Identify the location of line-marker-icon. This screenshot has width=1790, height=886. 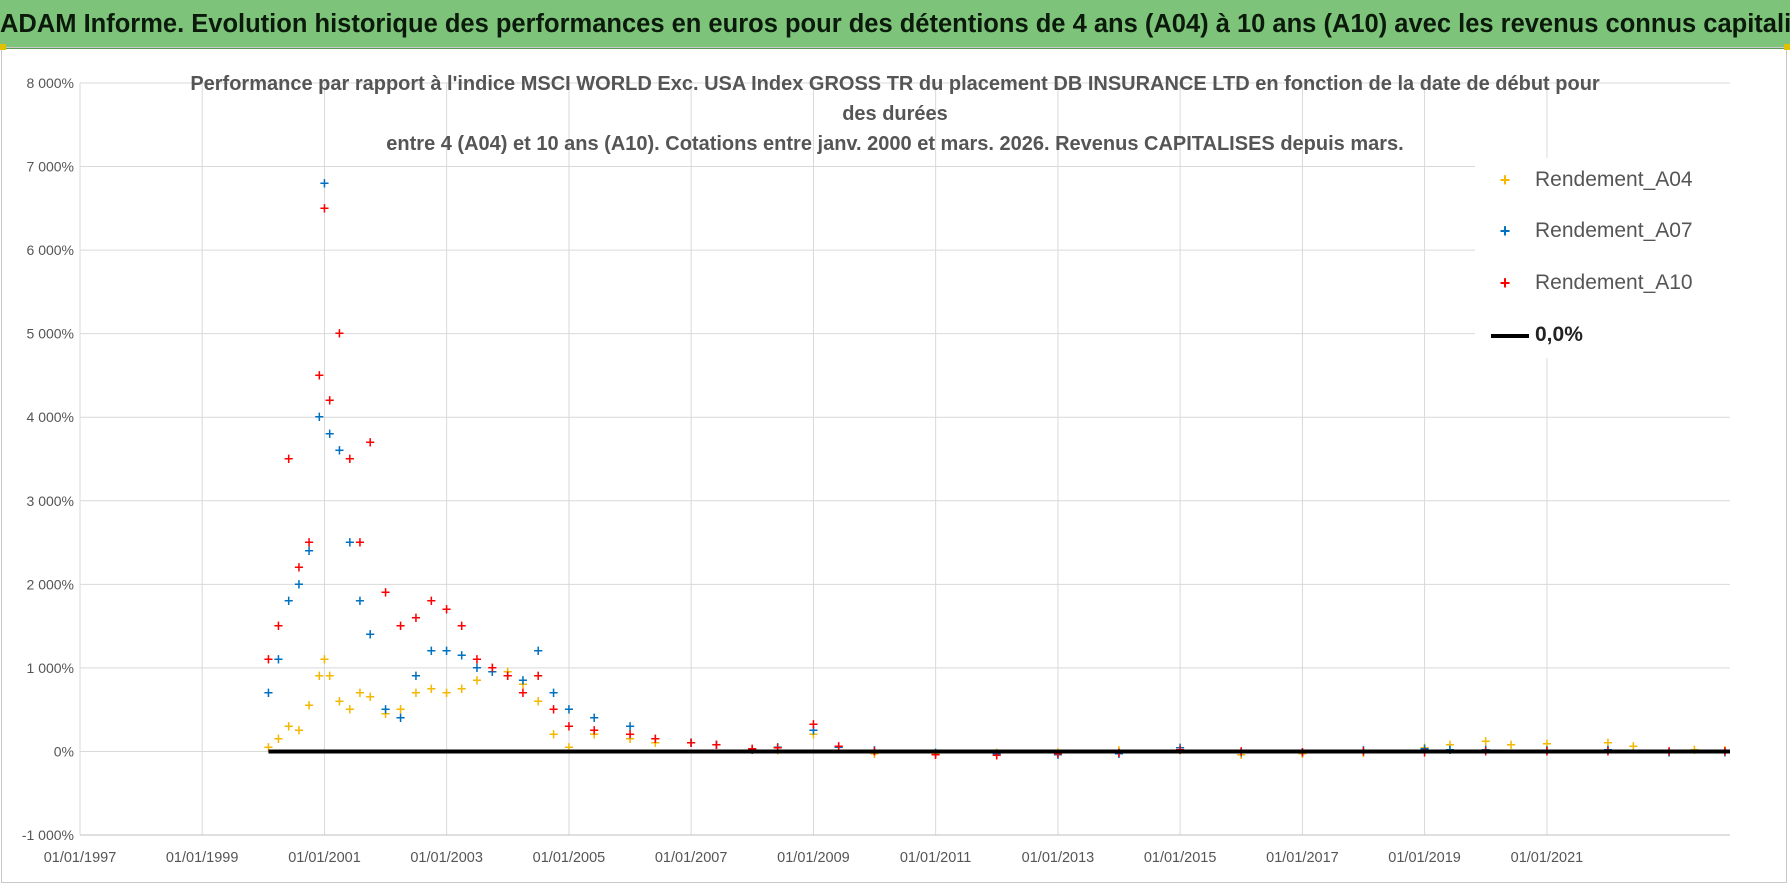
(1510, 336).